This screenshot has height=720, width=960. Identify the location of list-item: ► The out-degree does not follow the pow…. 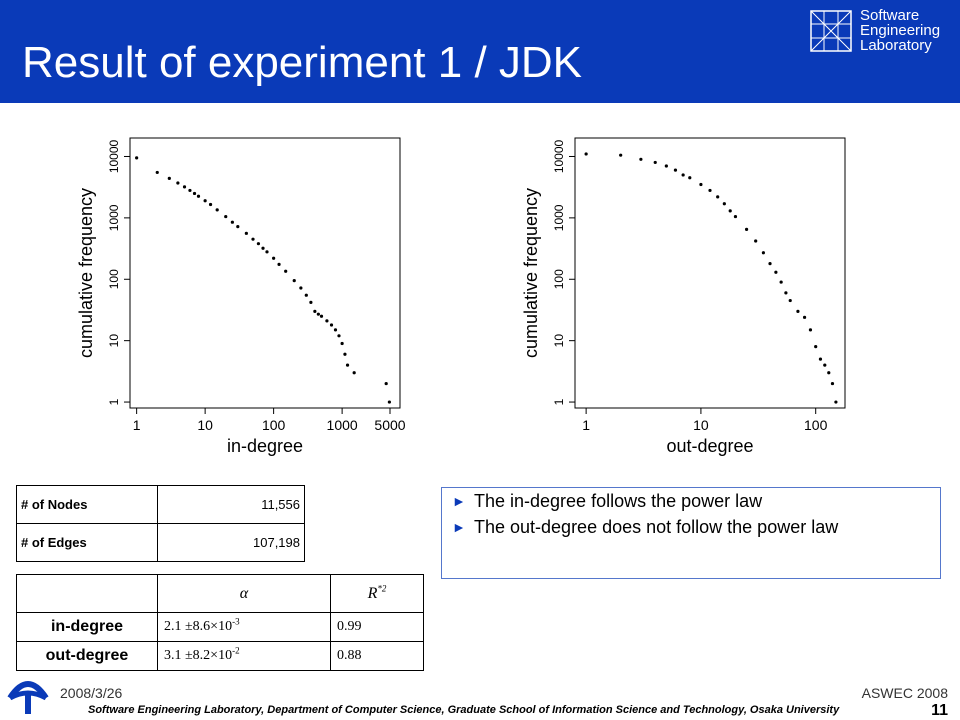
(691, 527).